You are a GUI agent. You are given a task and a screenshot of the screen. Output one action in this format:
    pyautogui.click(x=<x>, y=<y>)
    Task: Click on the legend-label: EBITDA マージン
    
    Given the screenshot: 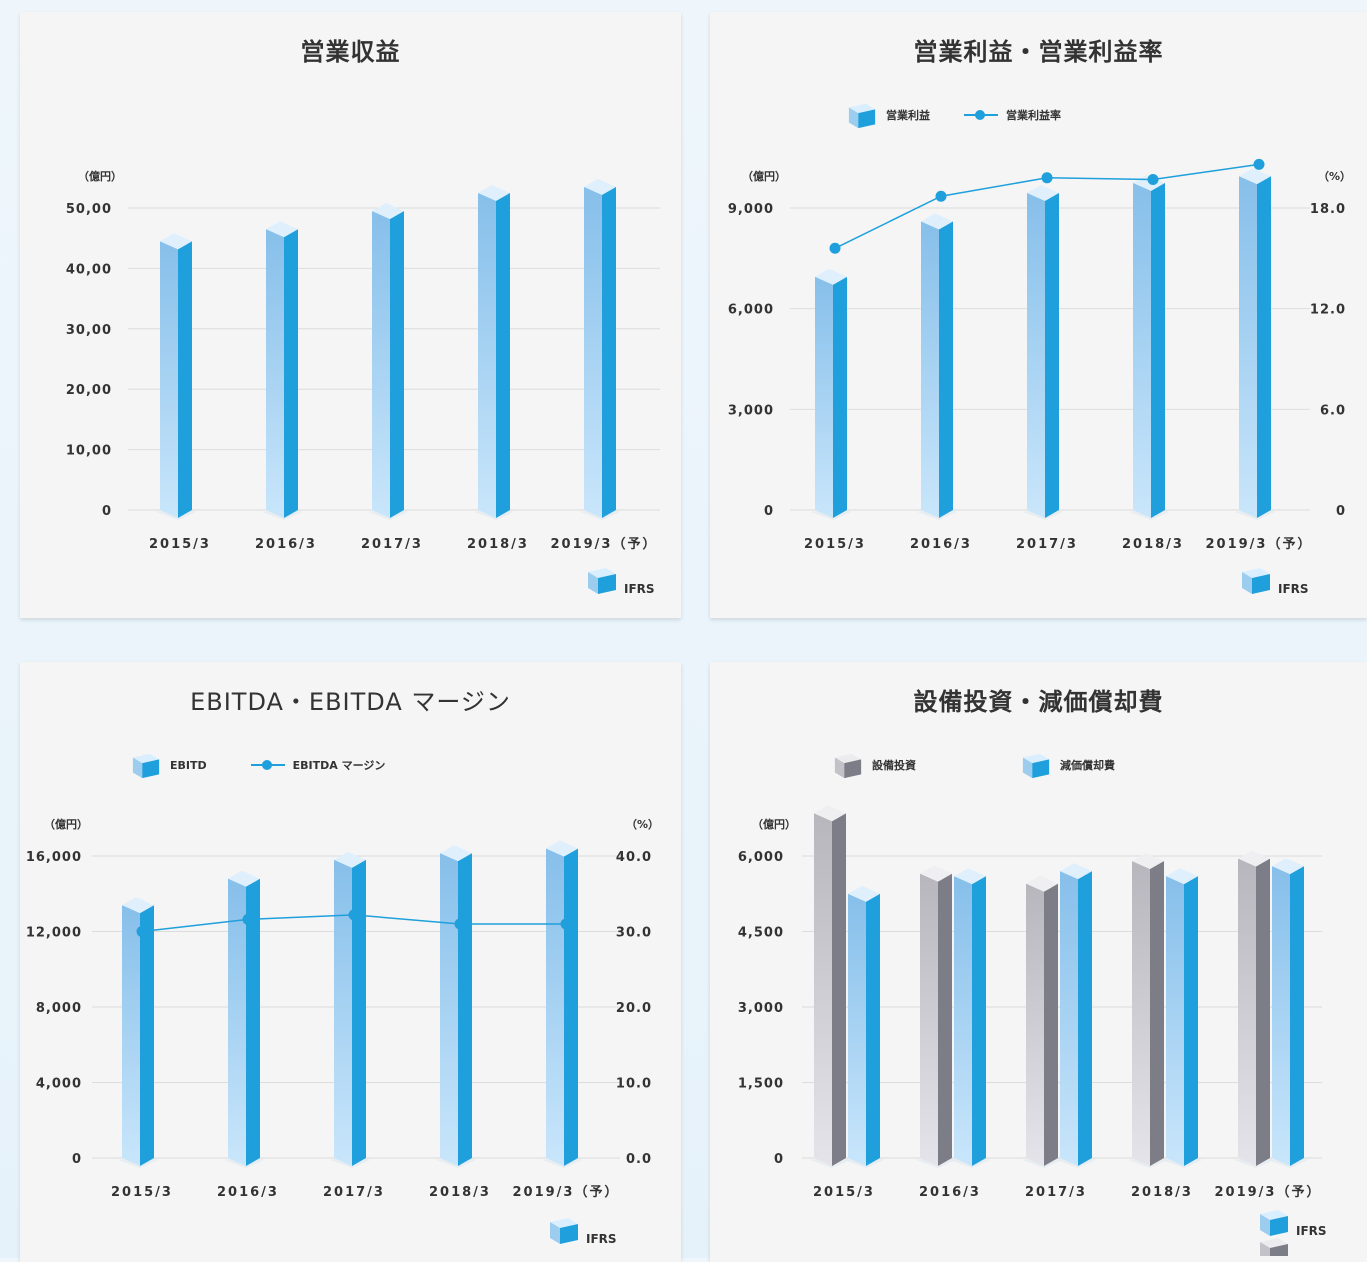 What is the action you would take?
    pyautogui.click(x=339, y=765)
    